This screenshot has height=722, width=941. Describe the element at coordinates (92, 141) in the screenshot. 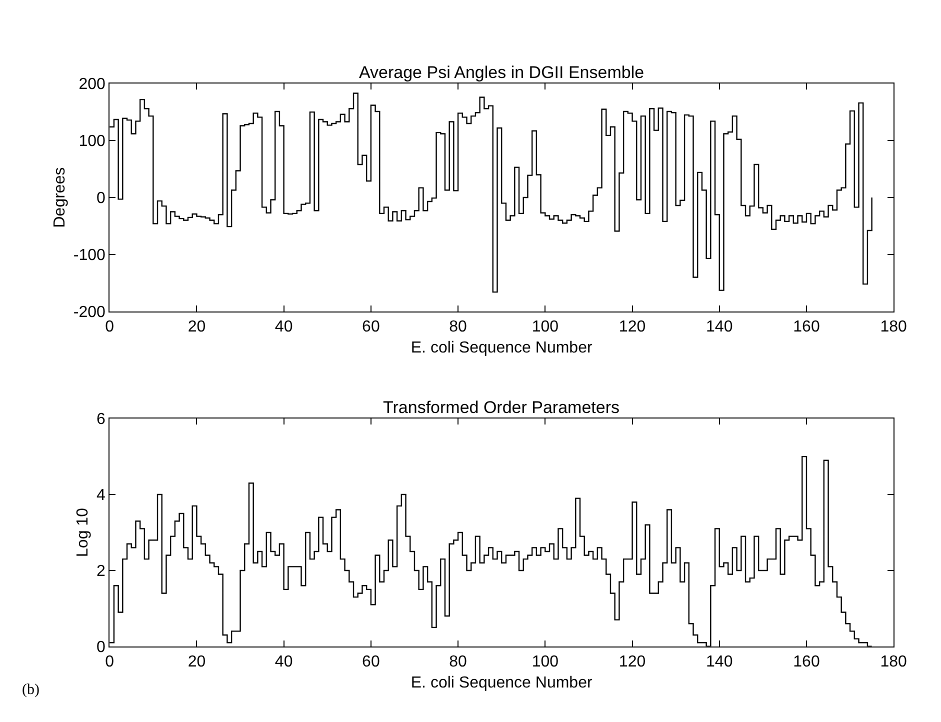

I see `y-tick-label: 100` at that location.